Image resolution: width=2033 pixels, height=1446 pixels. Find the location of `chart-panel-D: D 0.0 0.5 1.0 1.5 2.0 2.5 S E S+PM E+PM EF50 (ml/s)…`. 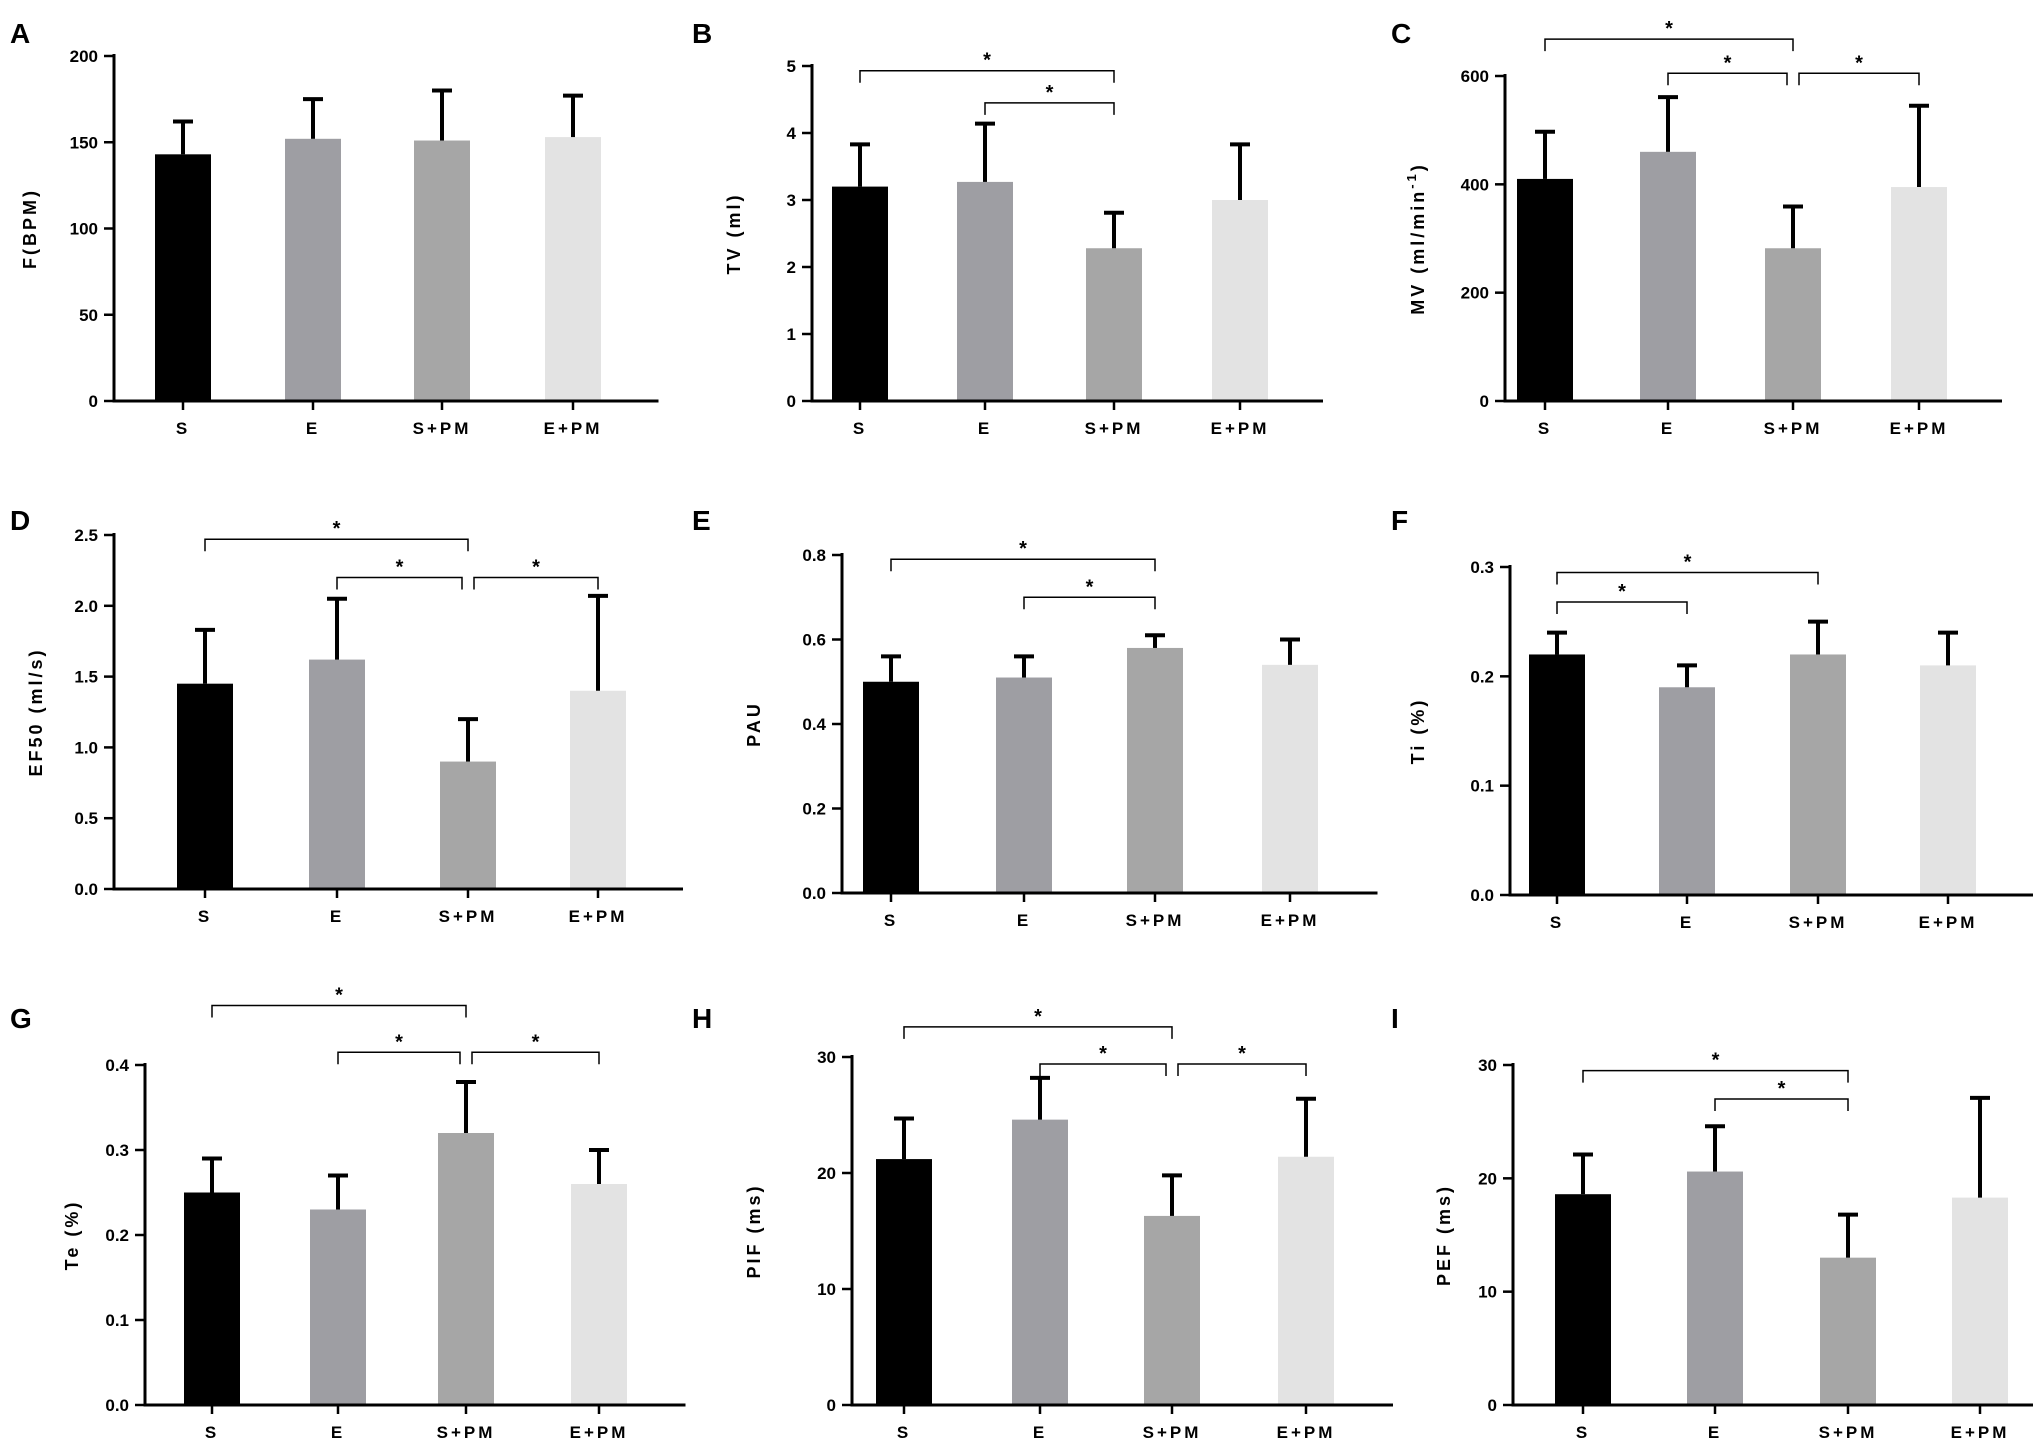

chart-panel-D: D 0.0 0.5 1.0 1.5 2.0 2.5 S E S+PM E+PM EF50 (ml/s)… is located at coordinates (346, 715).